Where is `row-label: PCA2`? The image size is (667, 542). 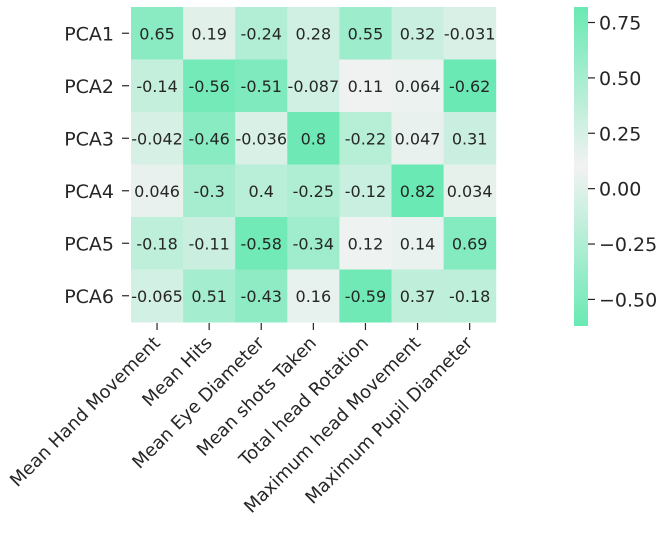 row-label: PCA2 is located at coordinates (89, 87).